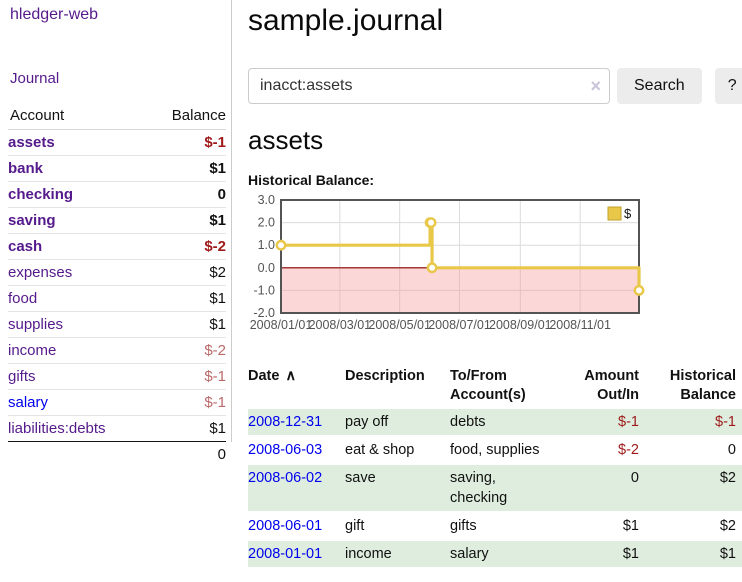  What do you see at coordinates (340, 325) in the screenshot?
I see `svg-text: 2008/03/01` at bounding box center [340, 325].